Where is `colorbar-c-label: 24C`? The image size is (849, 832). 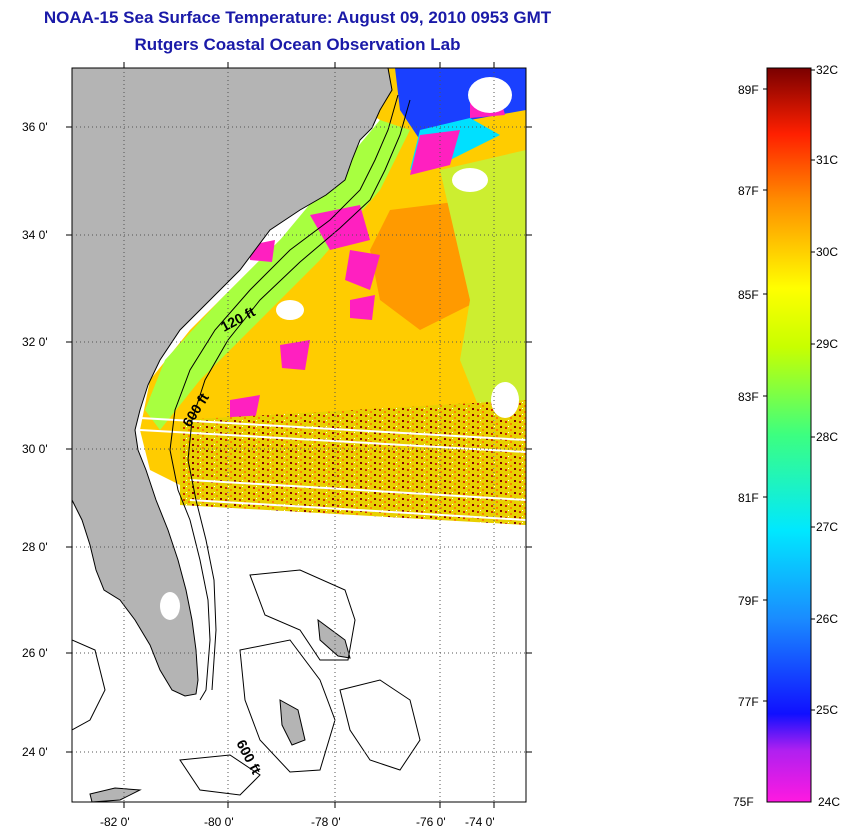 colorbar-c-label: 24C is located at coordinates (829, 802).